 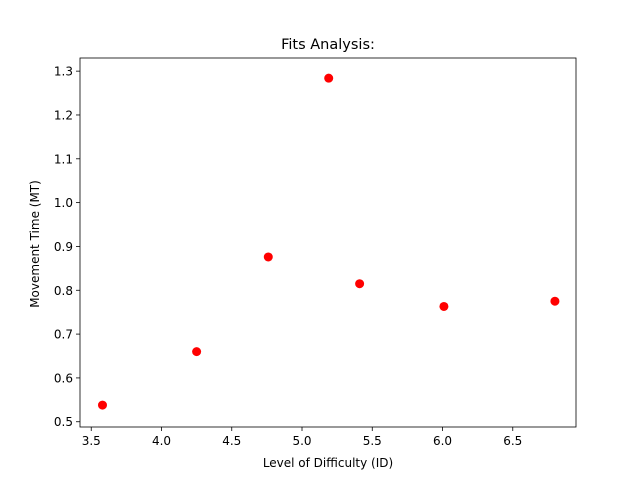 I want to click on y-axis-label: Movement Time (MT), so click(x=35, y=244).